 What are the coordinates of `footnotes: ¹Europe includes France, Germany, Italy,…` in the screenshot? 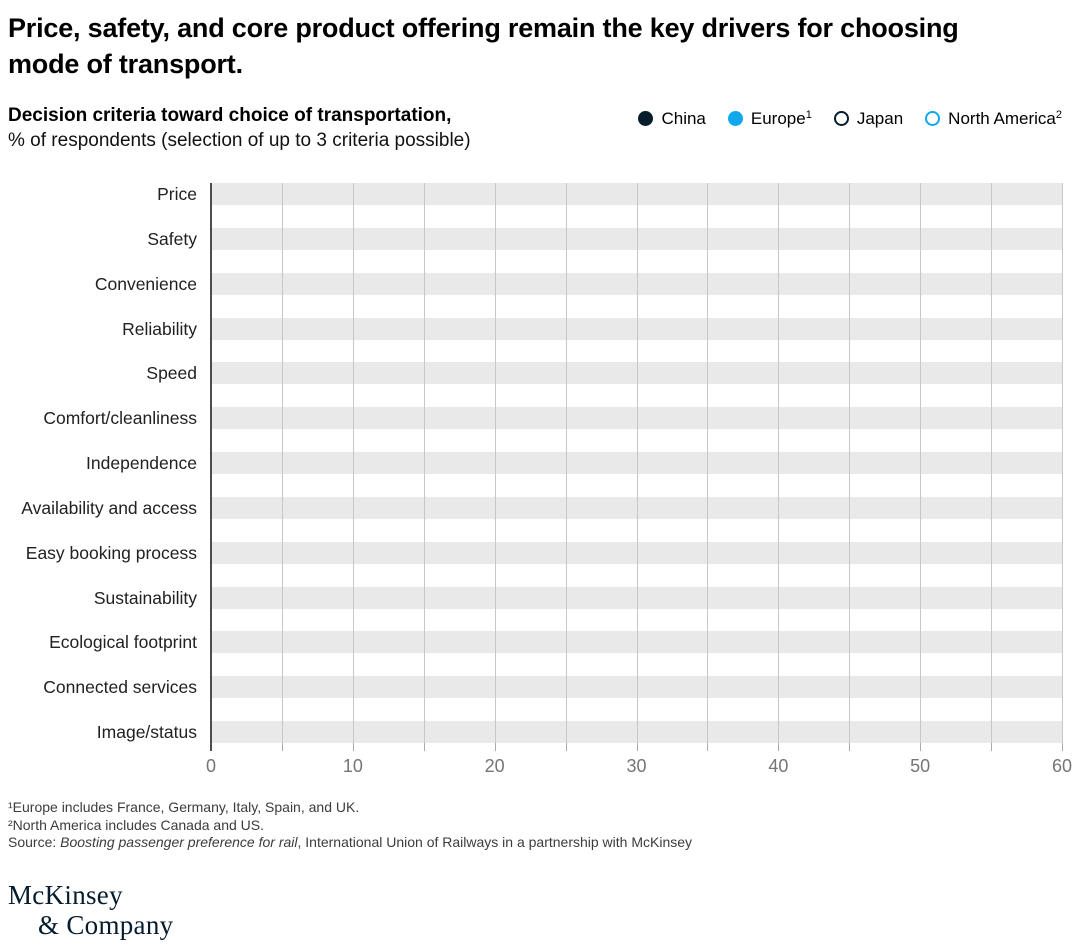 It's located at (535, 825).